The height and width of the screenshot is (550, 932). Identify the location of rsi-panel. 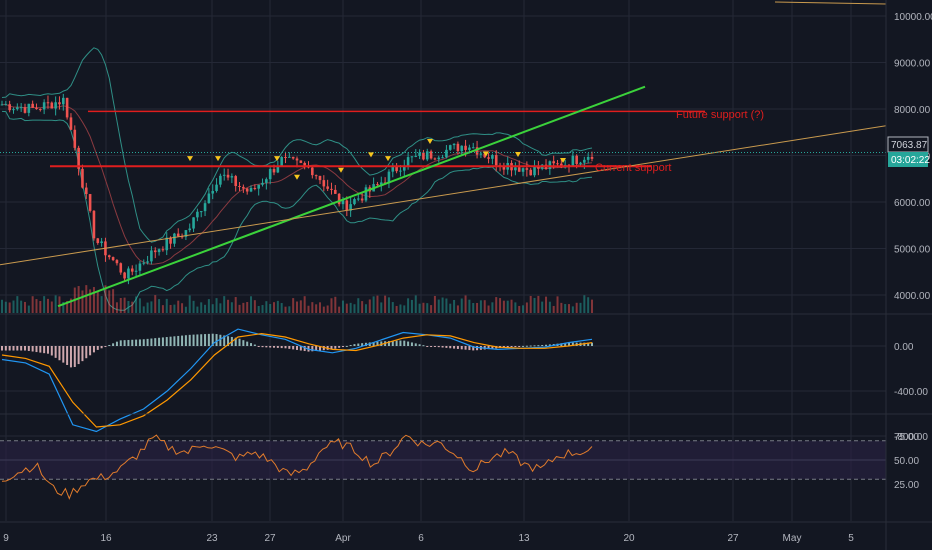
(443, 467).